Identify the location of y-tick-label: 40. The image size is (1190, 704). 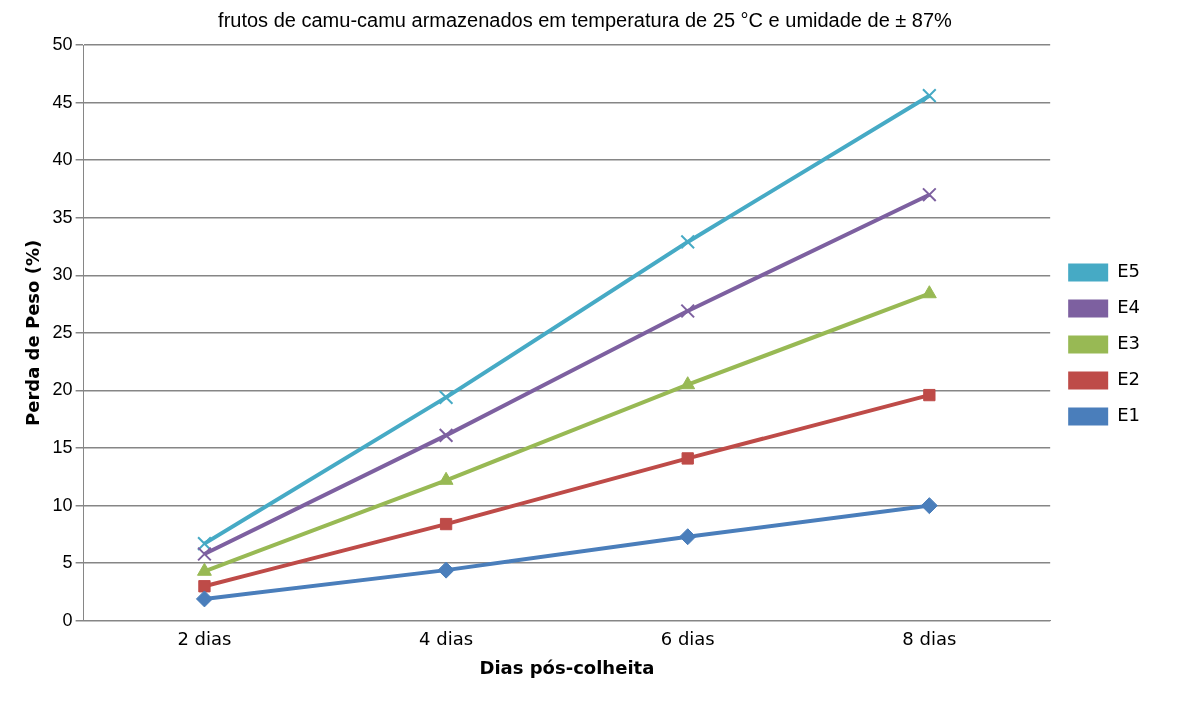
(62, 159).